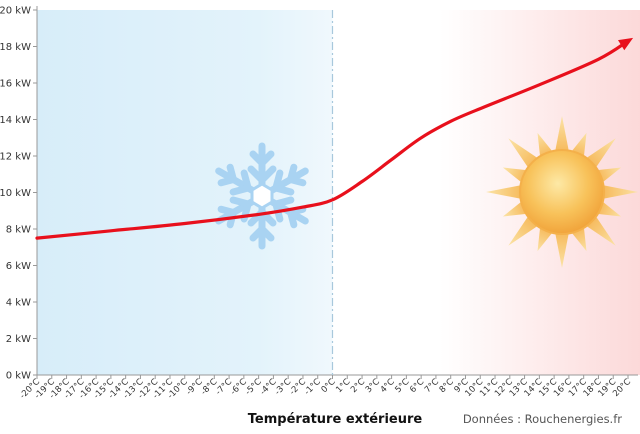 The width and height of the screenshot is (640, 434). Describe the element at coordinates (335, 419) in the screenshot. I see `x-axis-title: Température extérieure` at that location.